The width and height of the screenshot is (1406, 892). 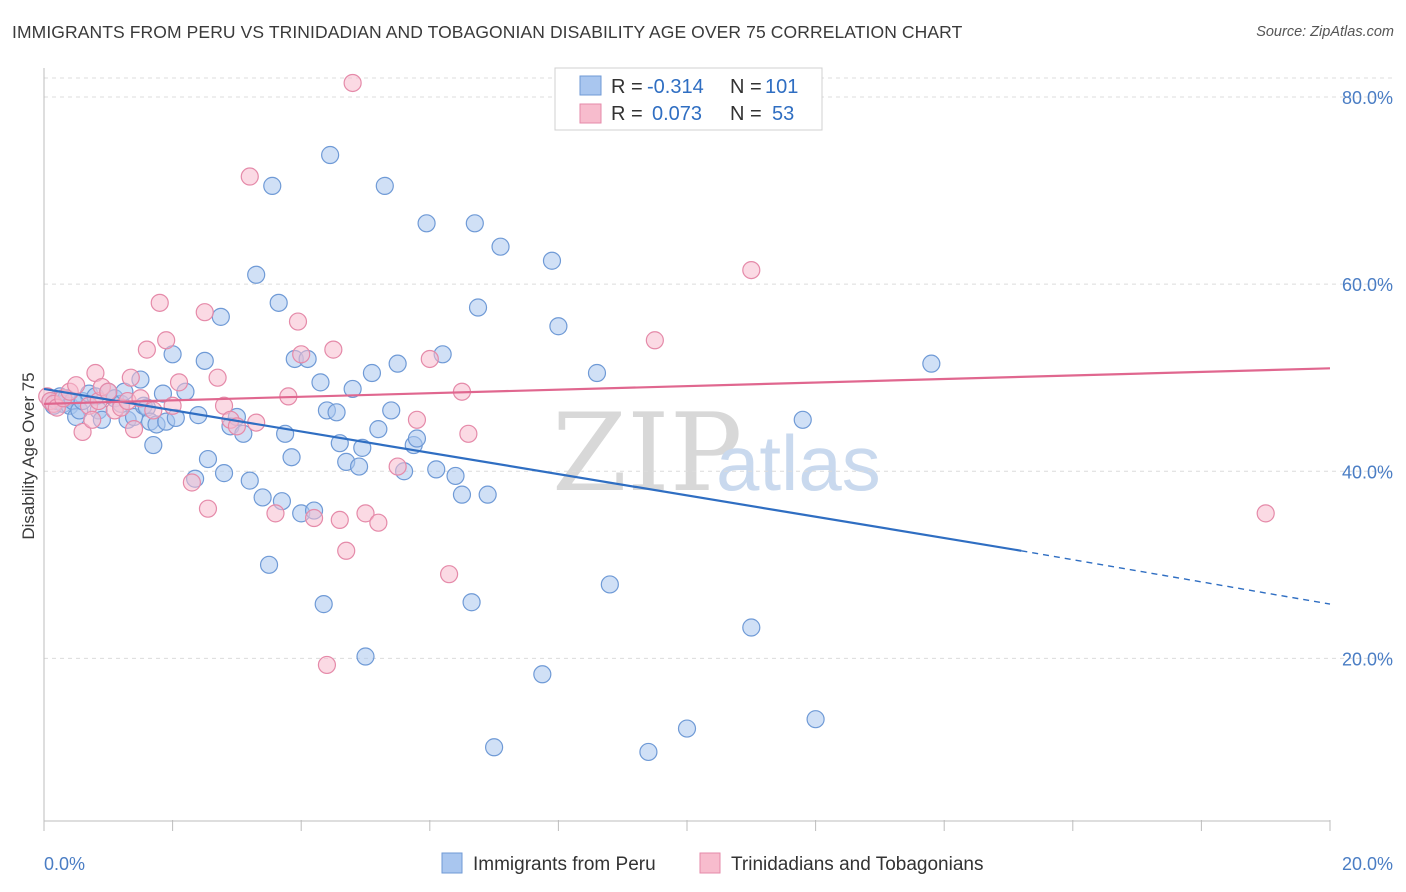 I want to click on legend-row1-r-label: R =, so click(x=627, y=87).